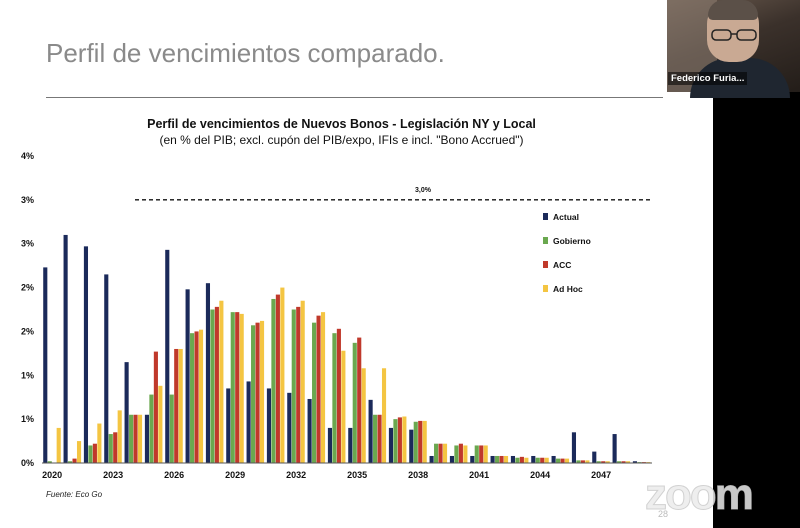 The height and width of the screenshot is (528, 800). I want to click on legend-label-gobierno: Gobierno, so click(572, 241).